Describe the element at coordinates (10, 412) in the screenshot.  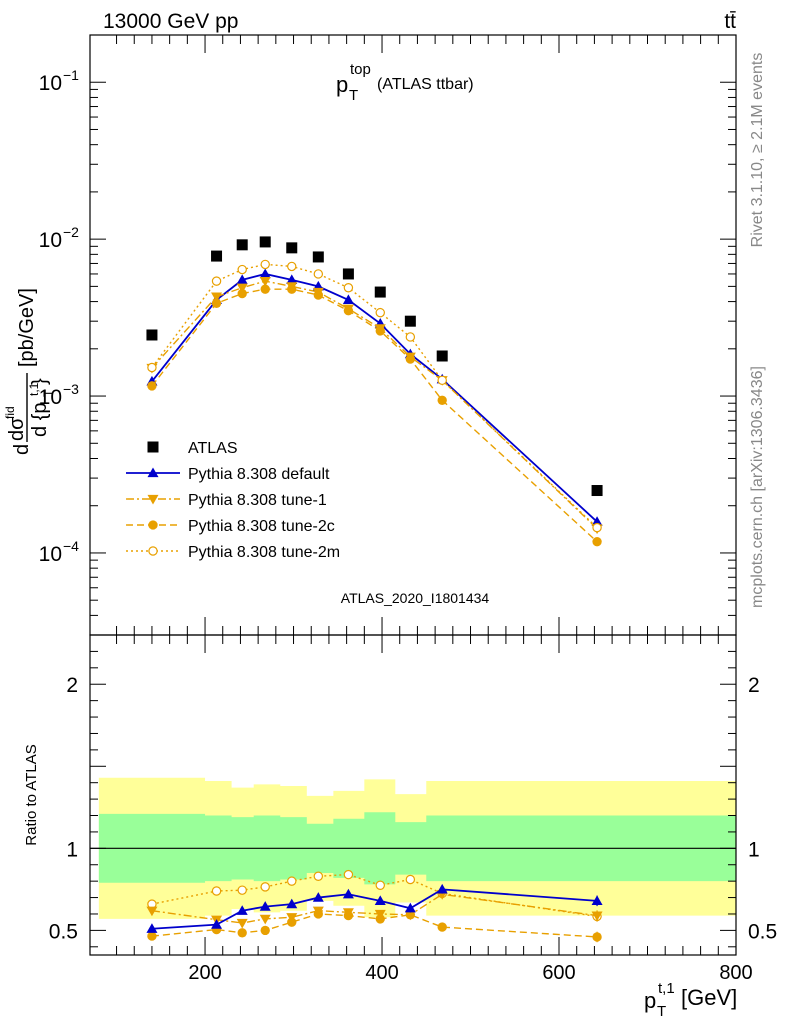
I see `svg-text: fid` at that location.